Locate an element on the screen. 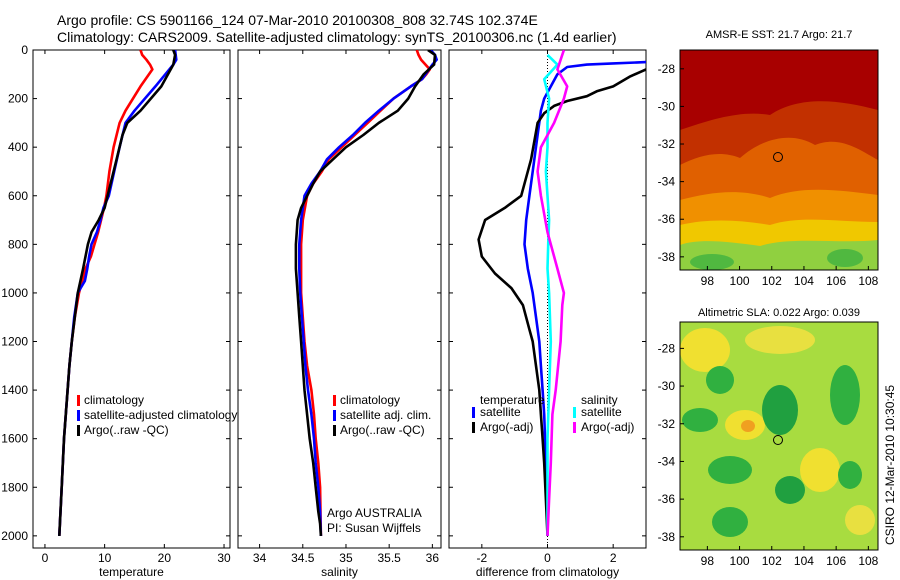 The image size is (900, 580). annotation-line: PI: Susan Wijffels is located at coordinates (374, 528).